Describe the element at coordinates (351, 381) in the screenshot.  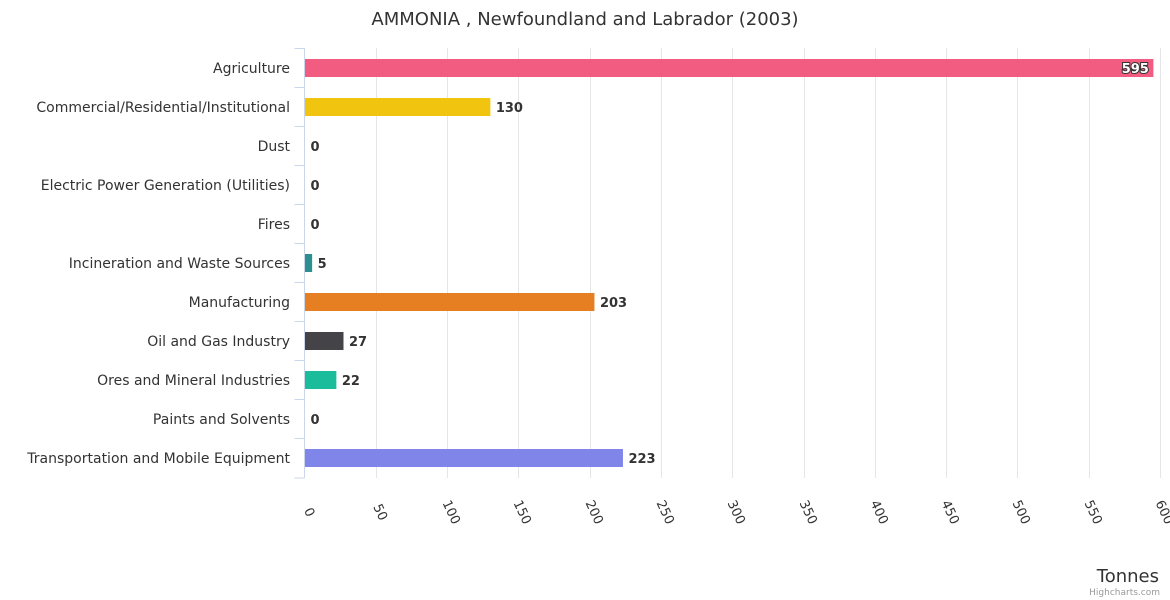
I see `data-label: 22` at that location.